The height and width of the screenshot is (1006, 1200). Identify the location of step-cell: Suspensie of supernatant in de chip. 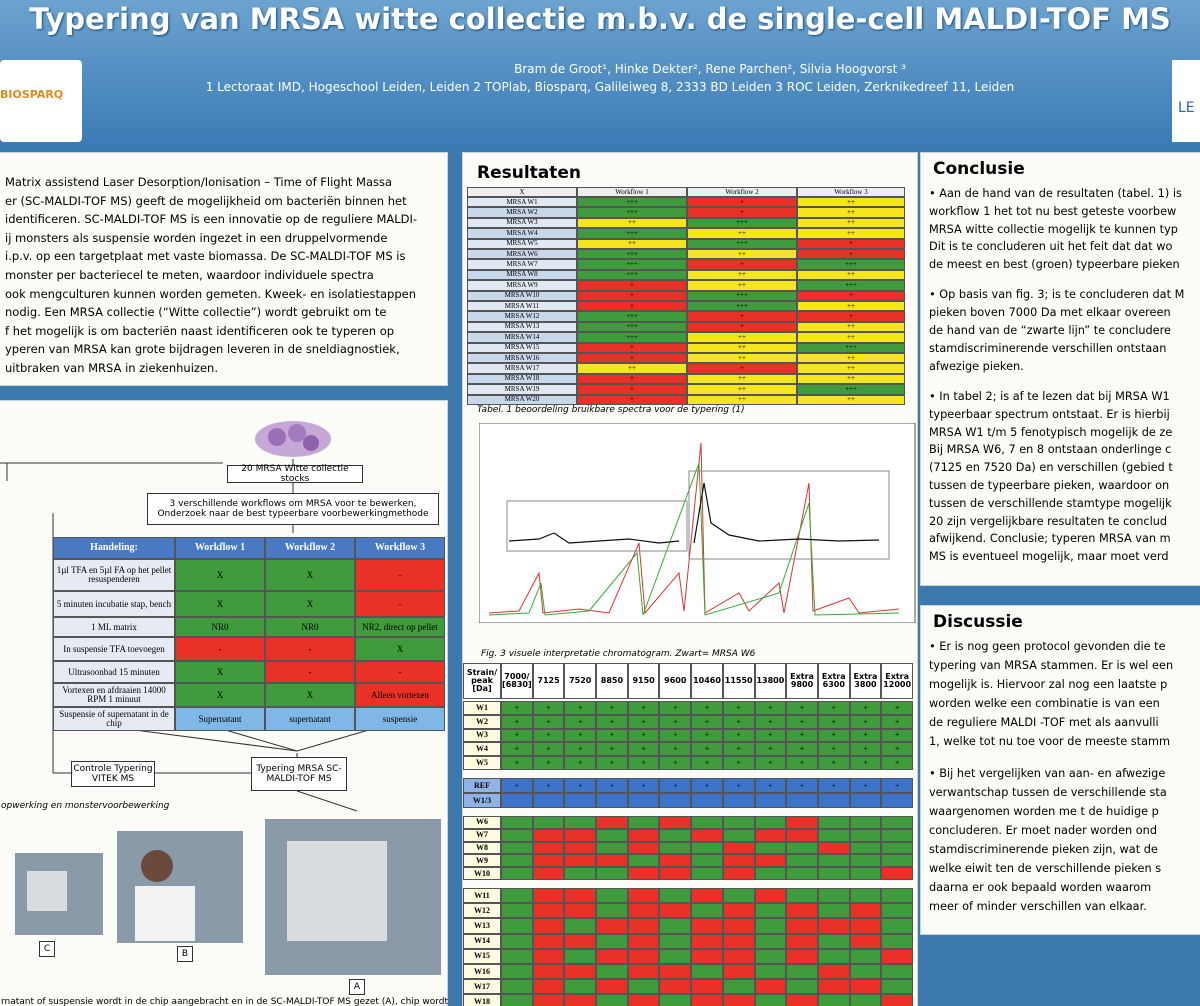
(114, 719).